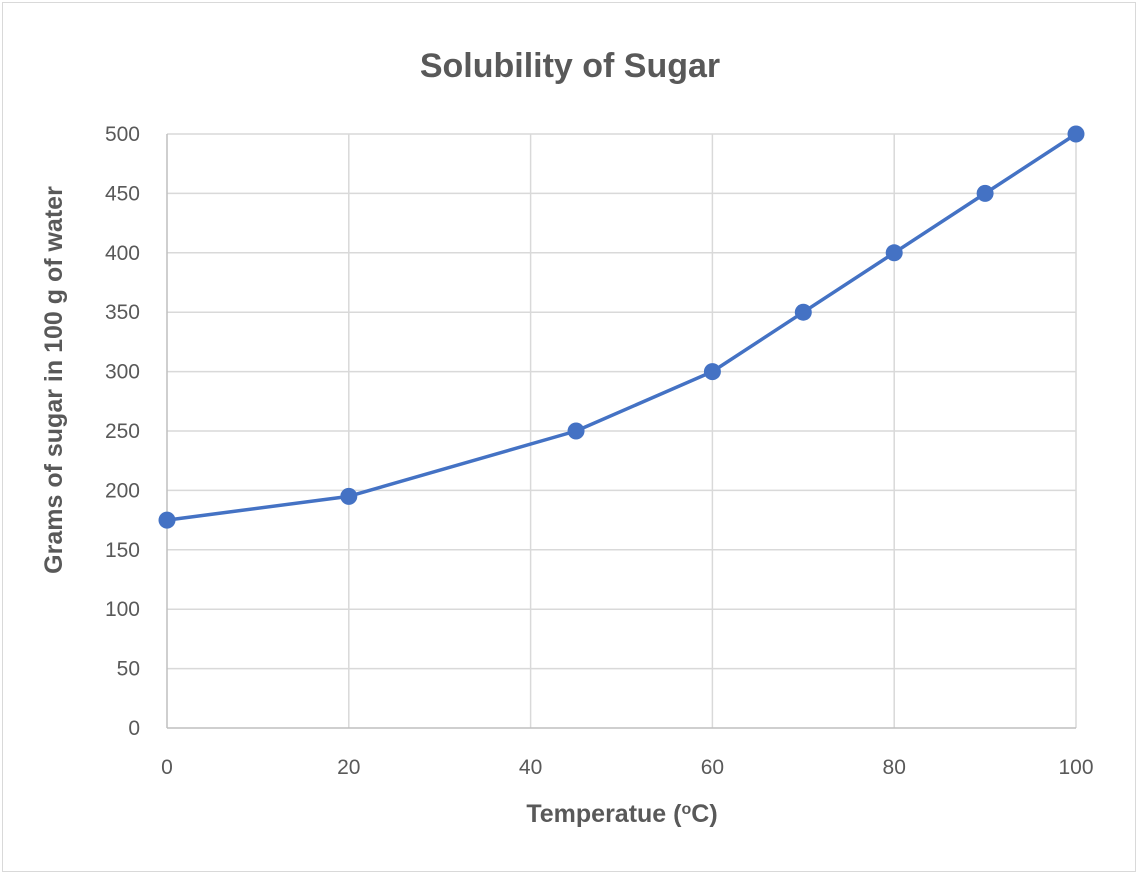 Image resolution: width=1140 pixels, height=876 pixels. Describe the element at coordinates (122, 193) in the screenshot. I see `y-tick-label: 450` at that location.